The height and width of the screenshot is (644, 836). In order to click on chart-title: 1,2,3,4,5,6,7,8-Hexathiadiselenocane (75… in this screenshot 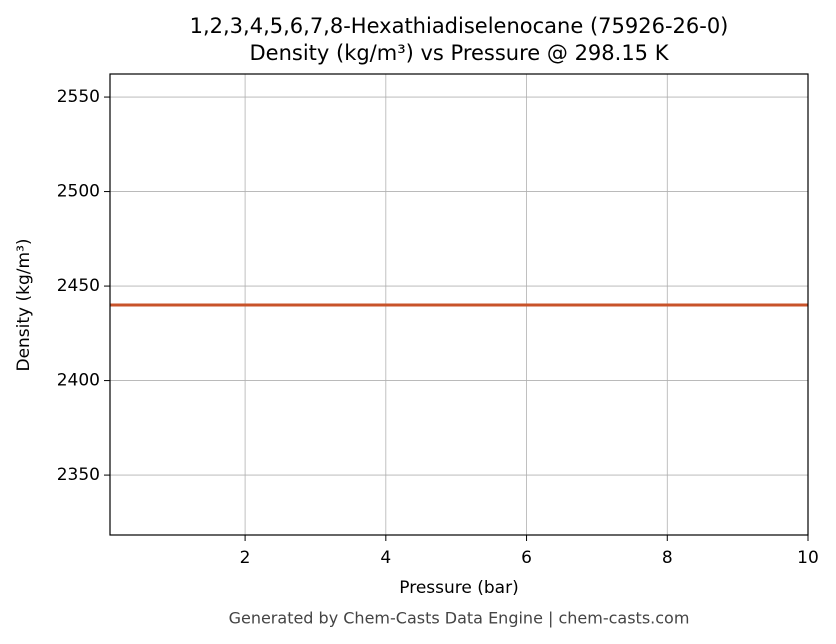, I will do `click(459, 26)`.